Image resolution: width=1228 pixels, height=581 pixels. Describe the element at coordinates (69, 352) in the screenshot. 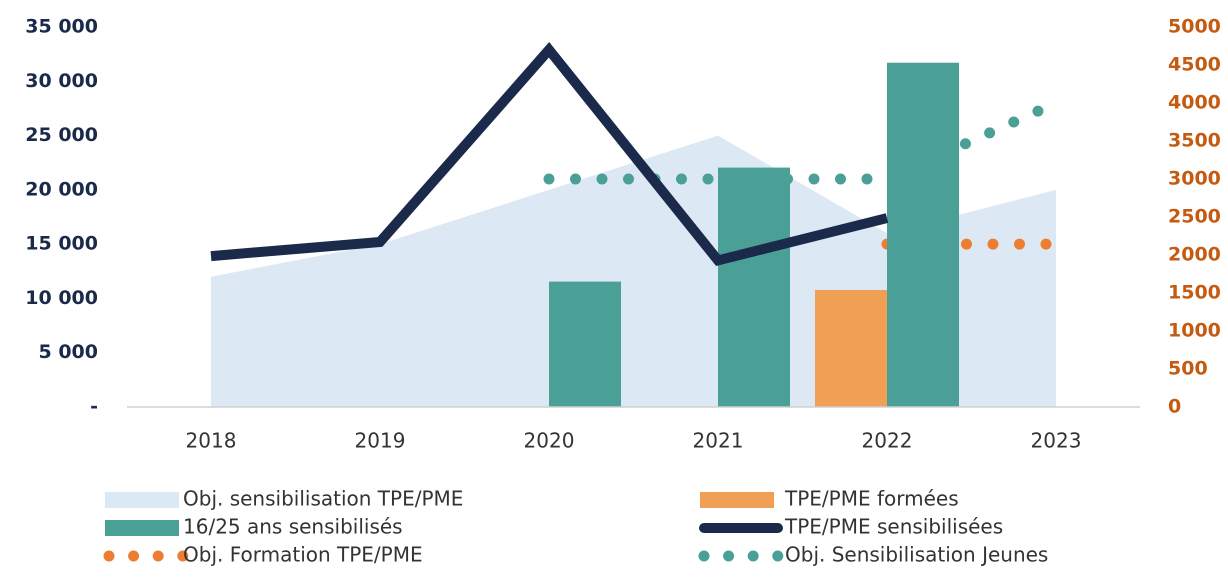

I see `y-tick-label: 5 000` at that location.